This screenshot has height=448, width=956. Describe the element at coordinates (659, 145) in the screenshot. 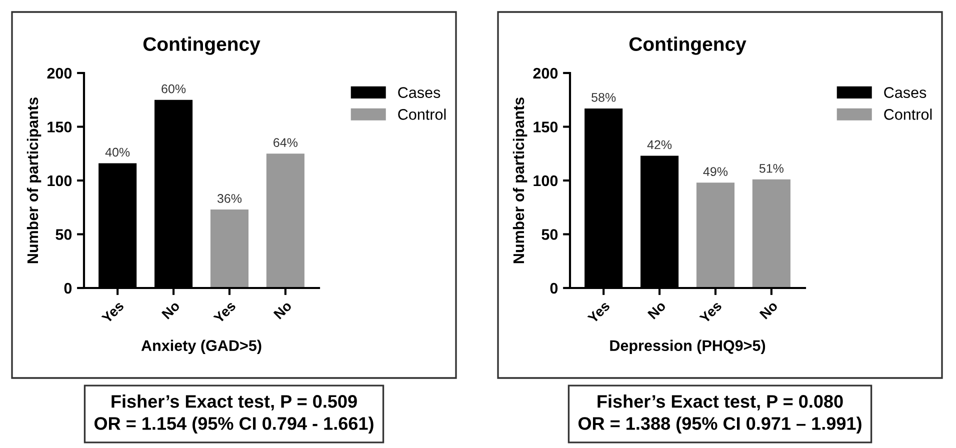

I see `annotation: 42%` at that location.